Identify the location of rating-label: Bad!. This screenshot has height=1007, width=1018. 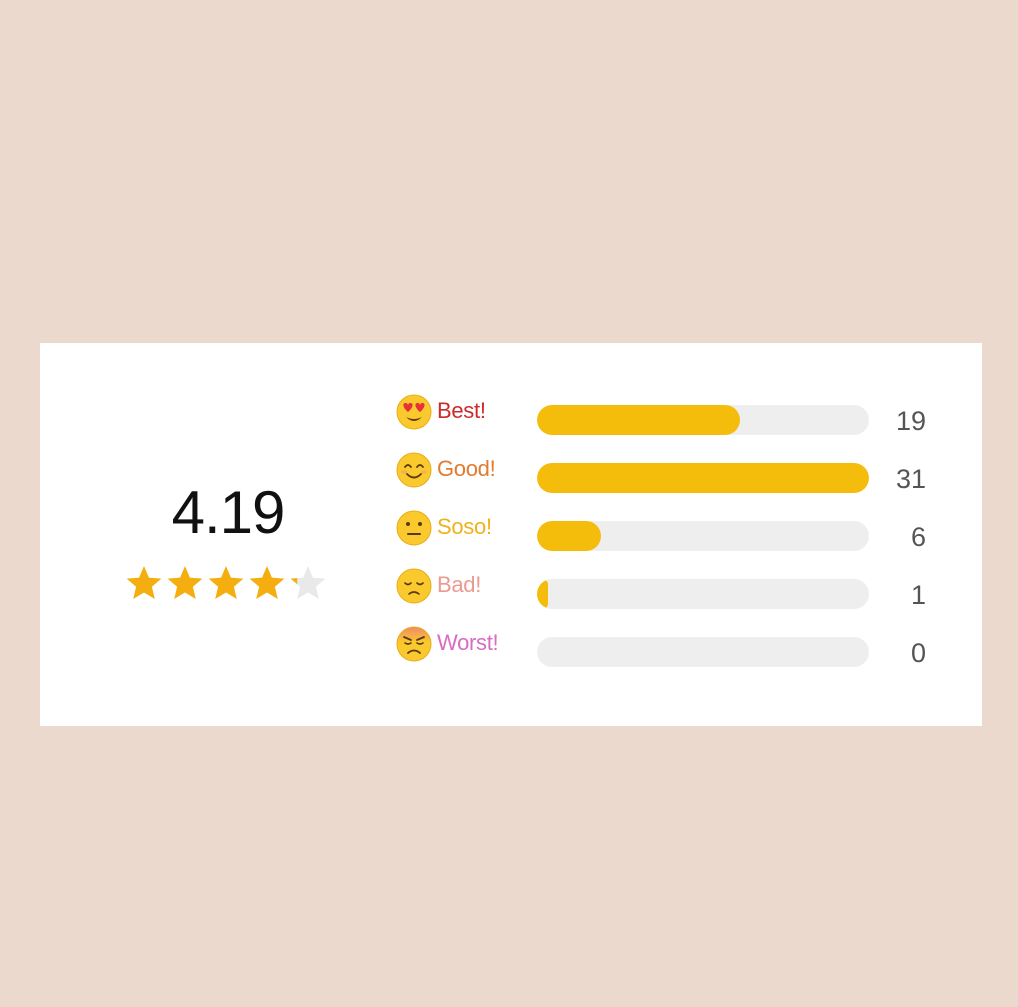
(459, 584).